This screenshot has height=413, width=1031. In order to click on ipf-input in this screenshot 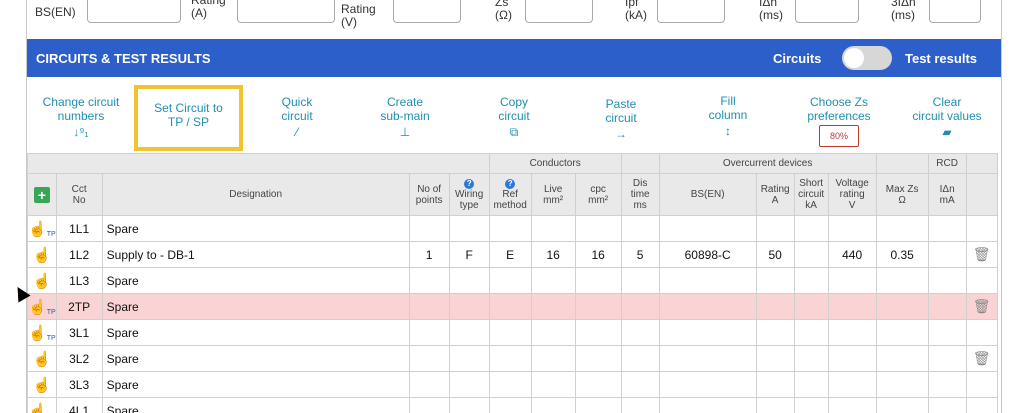, I will do `click(691, 11)`.